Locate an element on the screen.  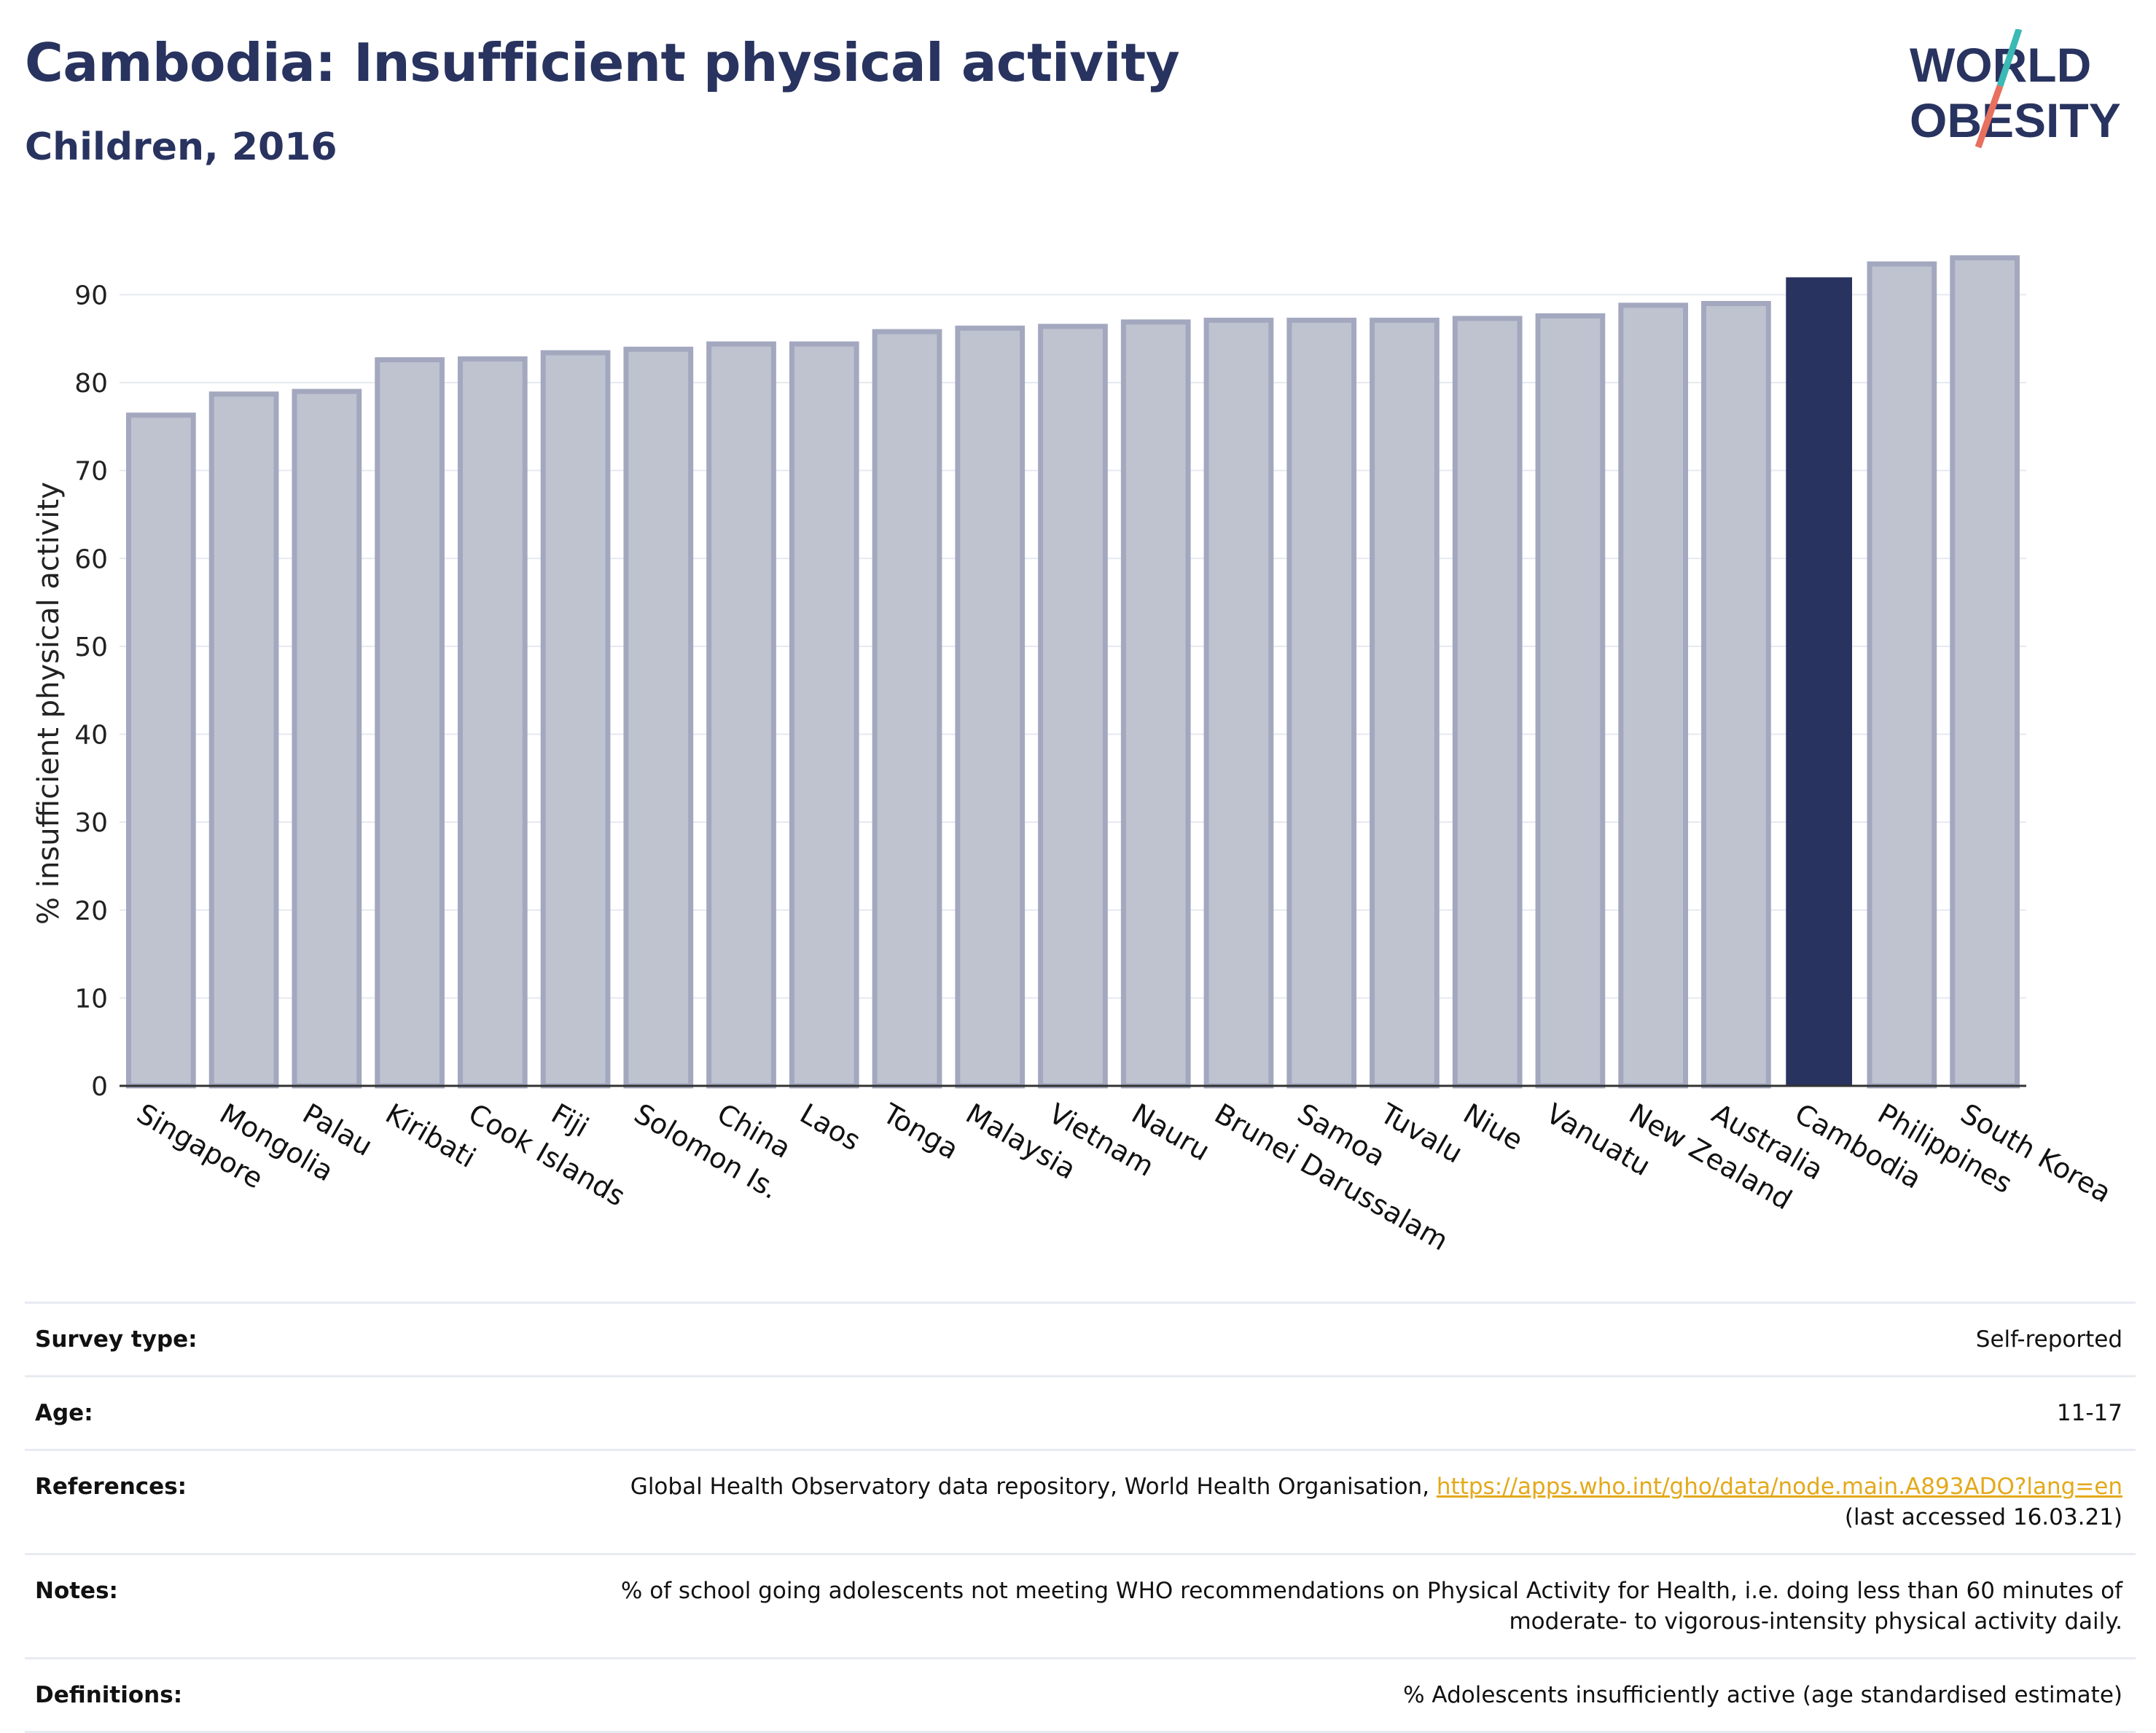
logo-teal-stroke is located at coordinates (2010, 58).